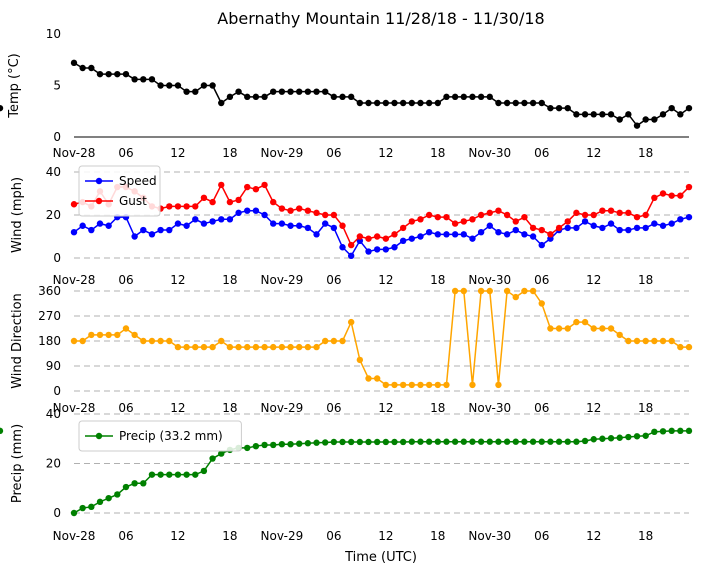  Describe the element at coordinates (17, 341) in the screenshot. I see `y-axis-label: Wind Direction` at that location.